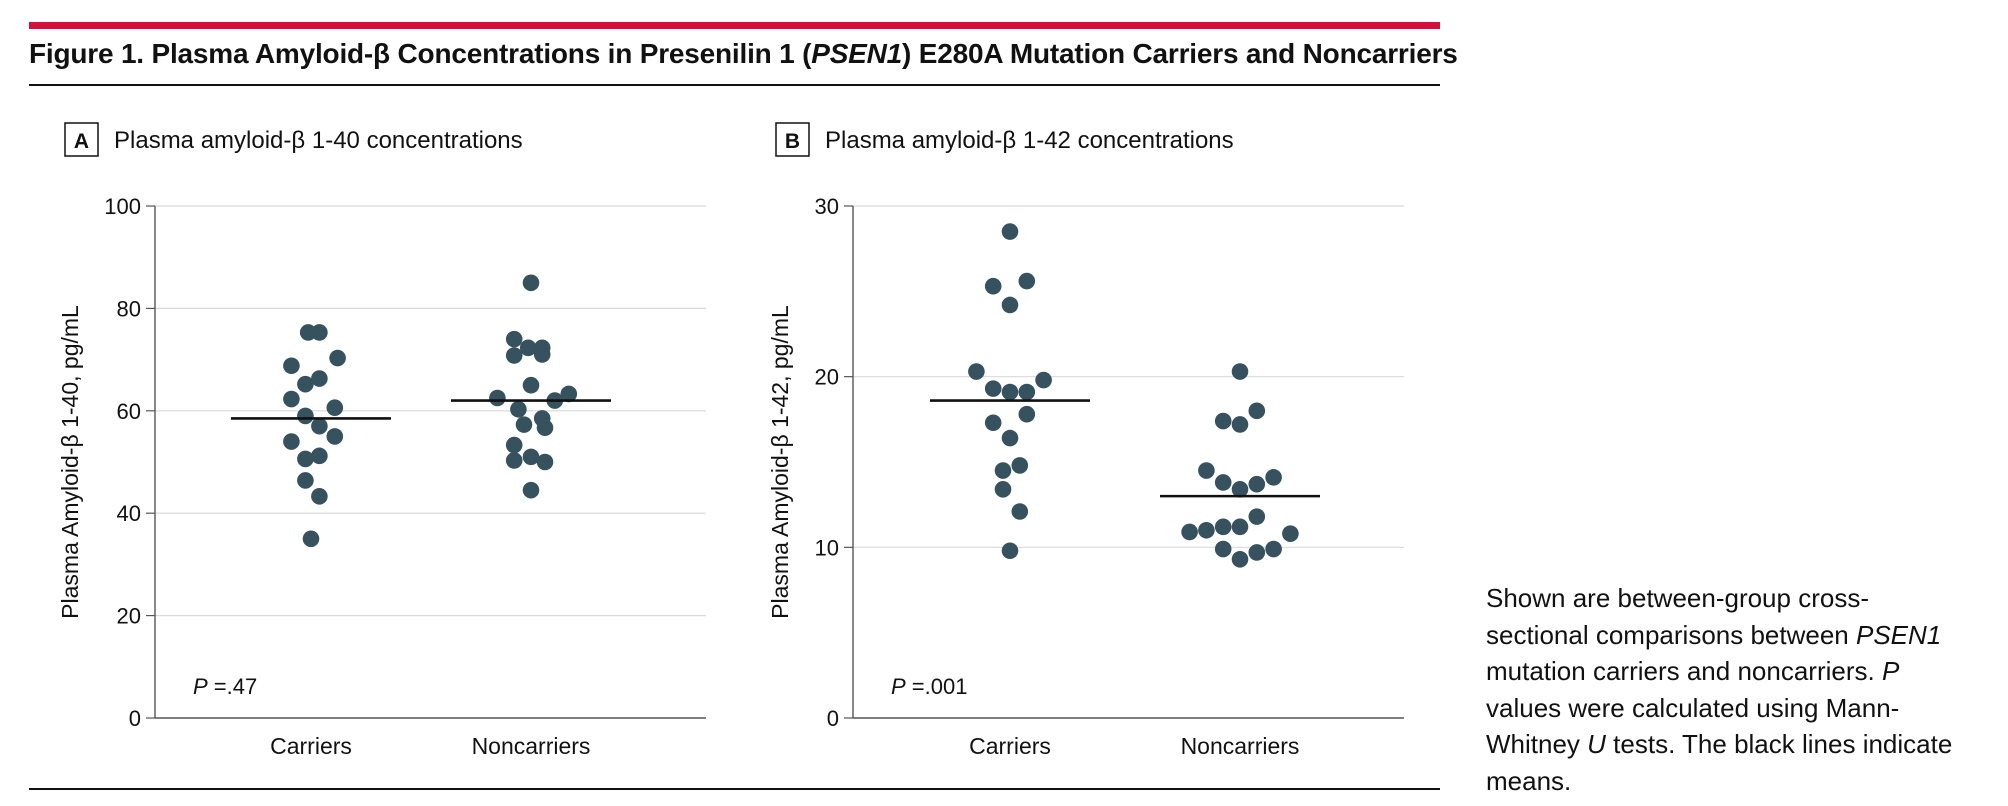 Image resolution: width=2008 pixels, height=806 pixels. I want to click on panel-title: Plasma amyloid-β 1-40 concentrations, so click(318, 140).